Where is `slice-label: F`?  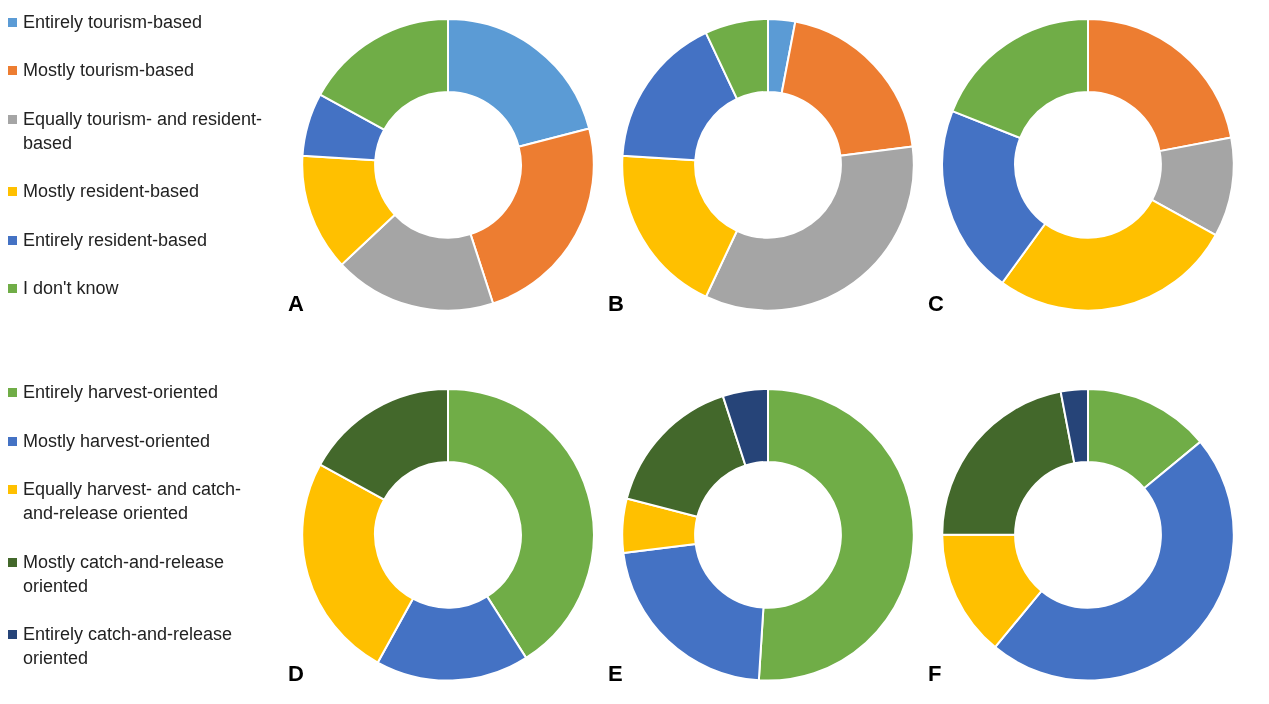 slice-label: F is located at coordinates (935, 673).